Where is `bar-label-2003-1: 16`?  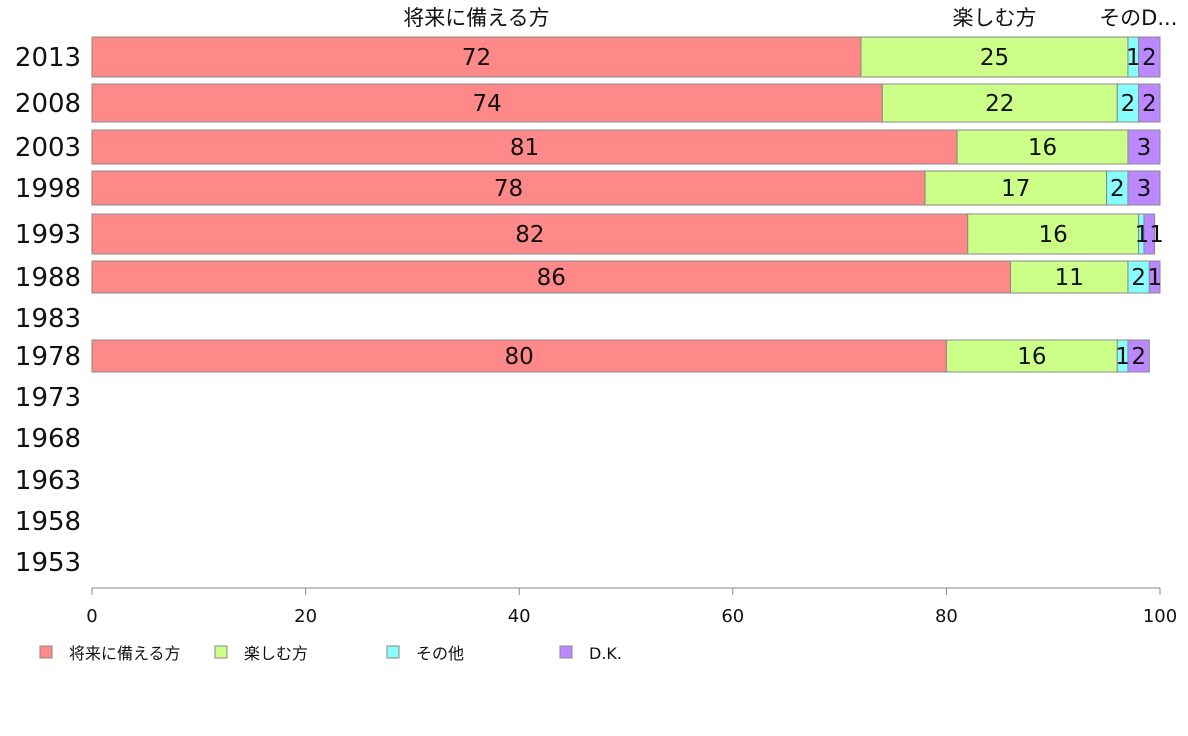 bar-label-2003-1: 16 is located at coordinates (1042, 148).